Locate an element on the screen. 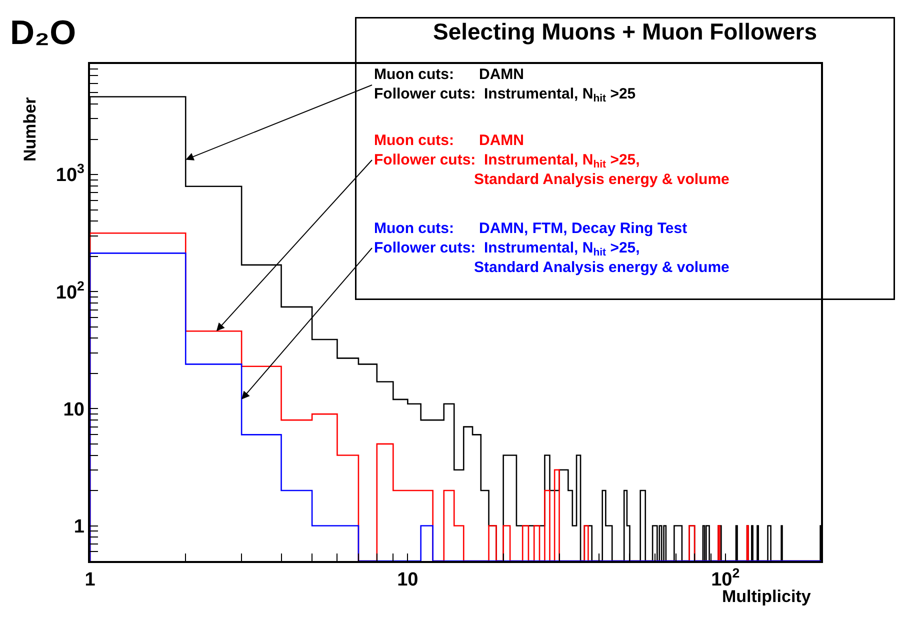 The height and width of the screenshot is (625, 898). annotation: Muon cuts: DAMN Follower cuts: Instrumental, N$_{hit}$ >25, Standard Analysis energy & volume is located at coordinates (552, 160).